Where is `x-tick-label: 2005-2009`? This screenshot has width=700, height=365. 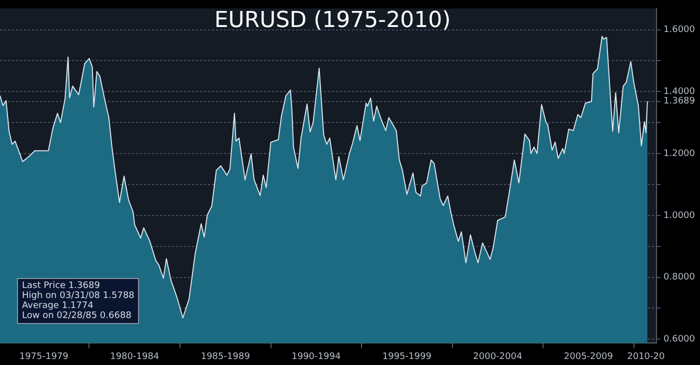
x-tick-label: 2005-2009 is located at coordinates (589, 357).